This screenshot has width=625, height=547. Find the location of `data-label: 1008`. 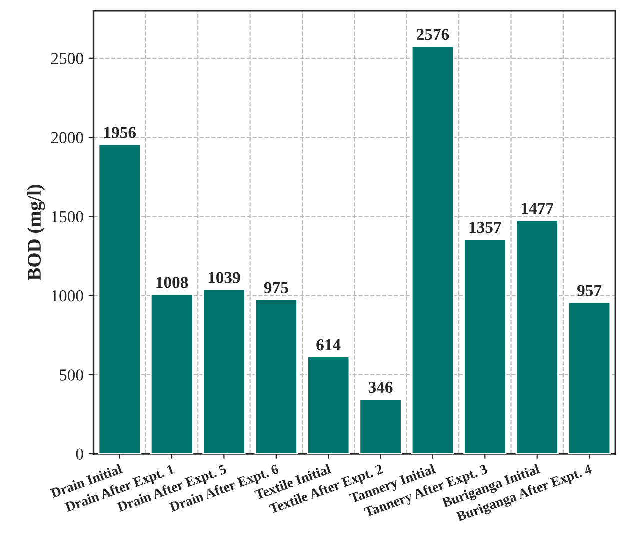

data-label: 1008 is located at coordinates (172, 282).